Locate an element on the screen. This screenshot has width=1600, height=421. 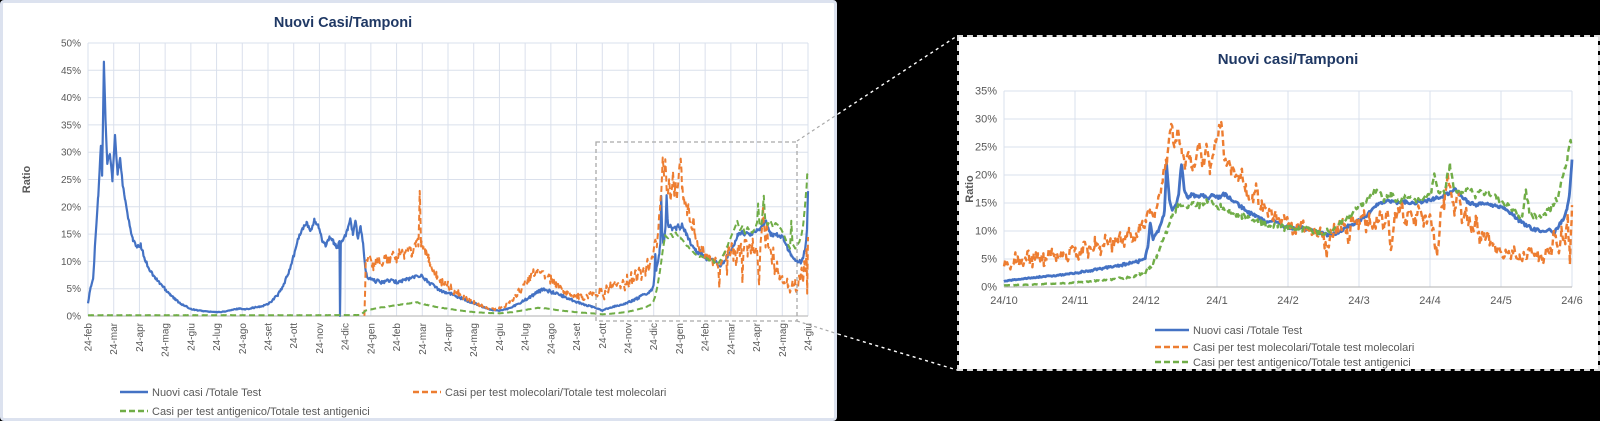
y-tick-label: 45% is located at coordinates (71, 71).